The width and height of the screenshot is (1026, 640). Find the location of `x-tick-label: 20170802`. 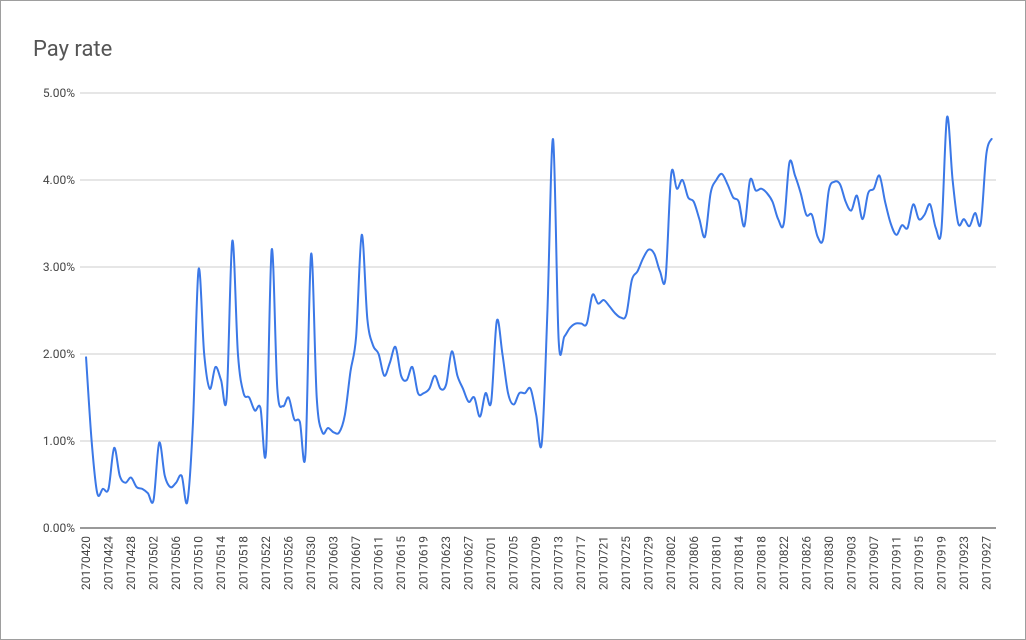

x-tick-label: 20170802 is located at coordinates (671, 563).